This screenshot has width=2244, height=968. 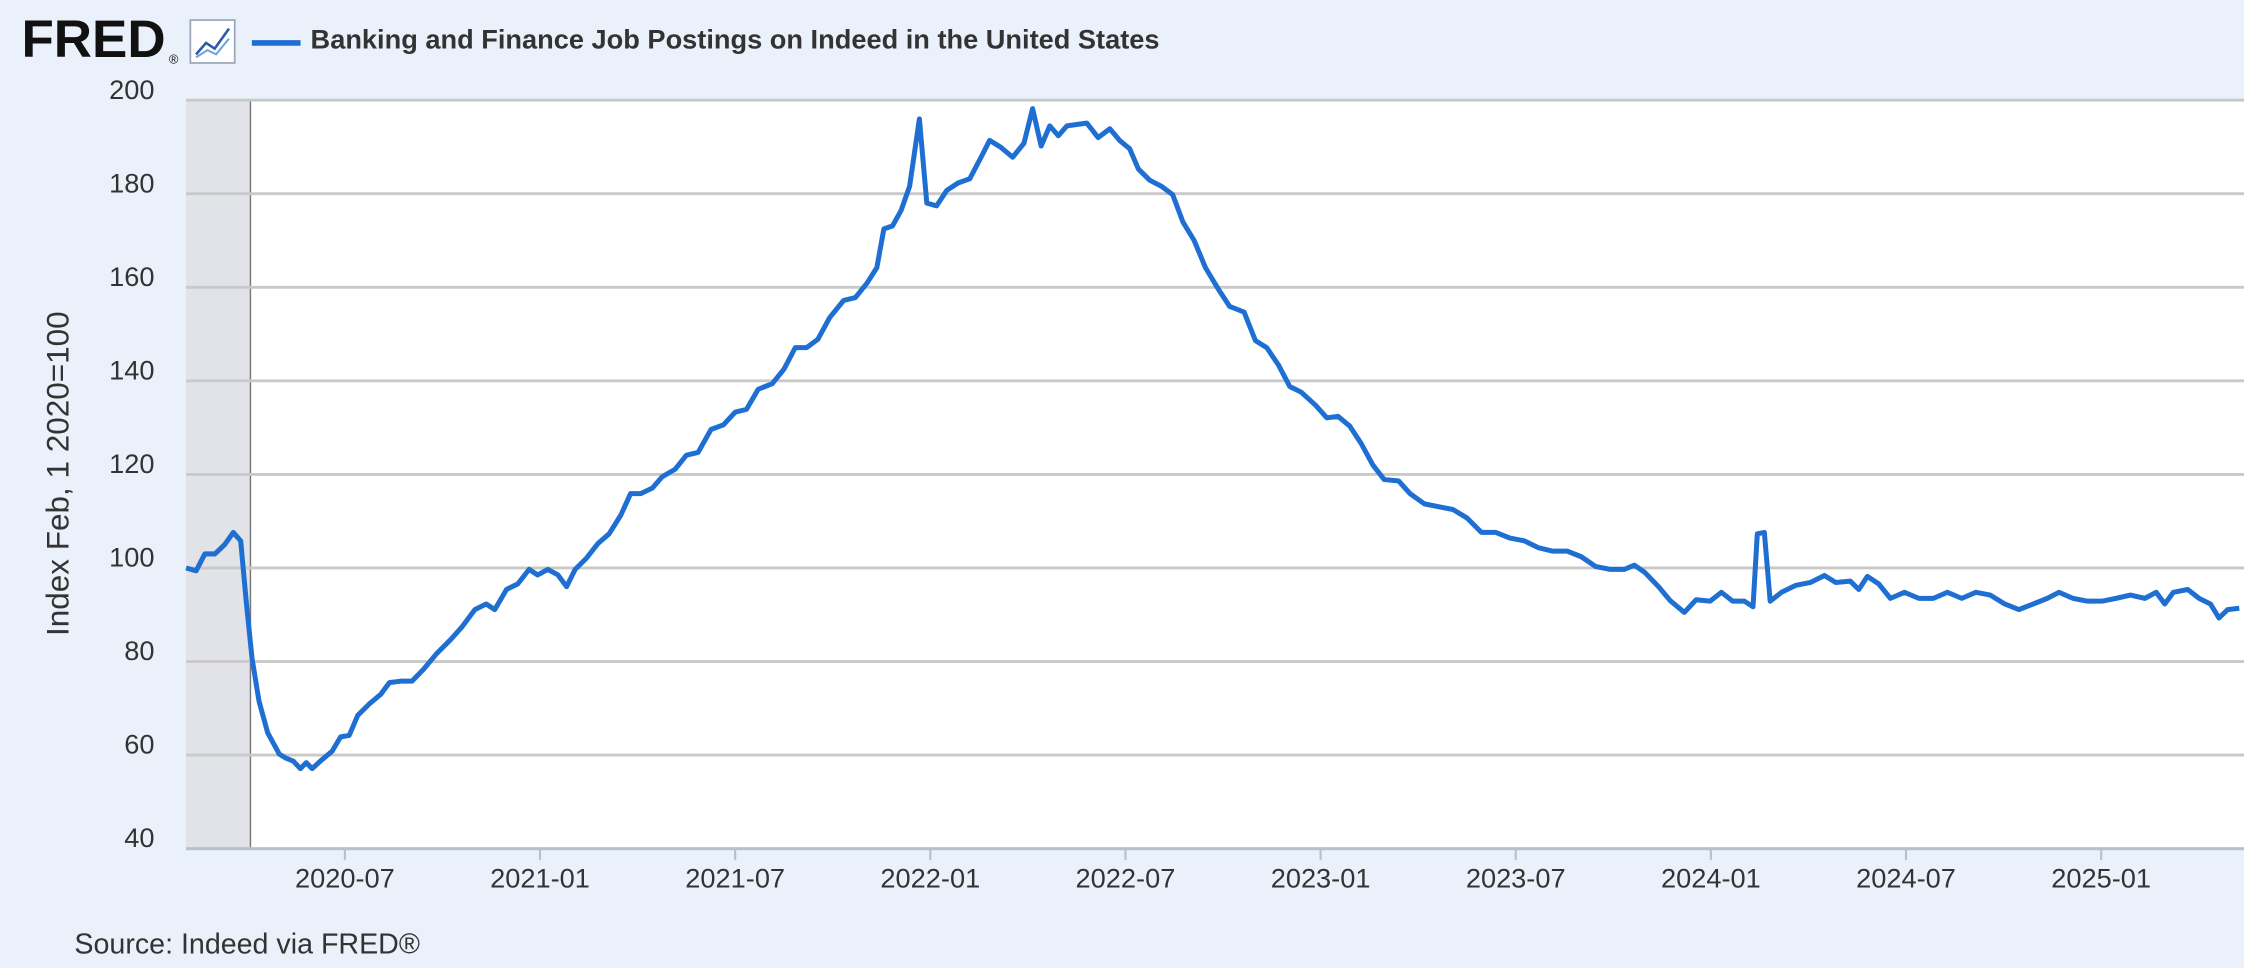 I want to click on y-axis-label: Index Feb, 1 2020=100, so click(x=57, y=473).